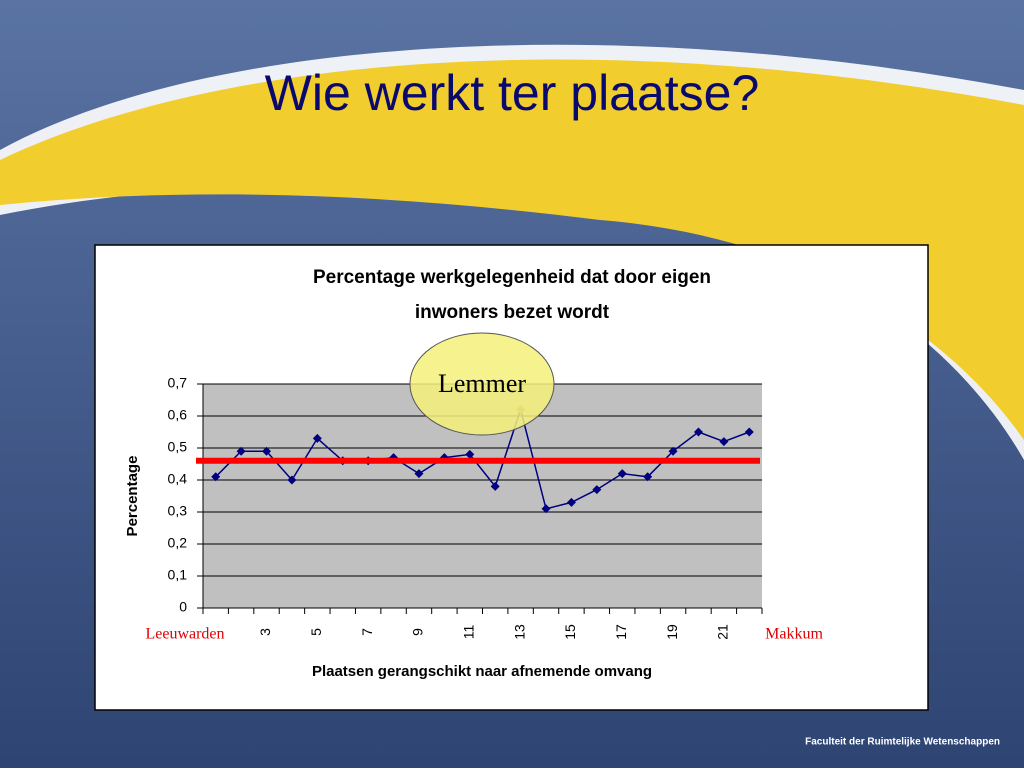 This screenshot has height=773, width=1024. Describe the element at coordinates (178, 511) in the screenshot. I see `y-tick-label: 0,3` at that location.